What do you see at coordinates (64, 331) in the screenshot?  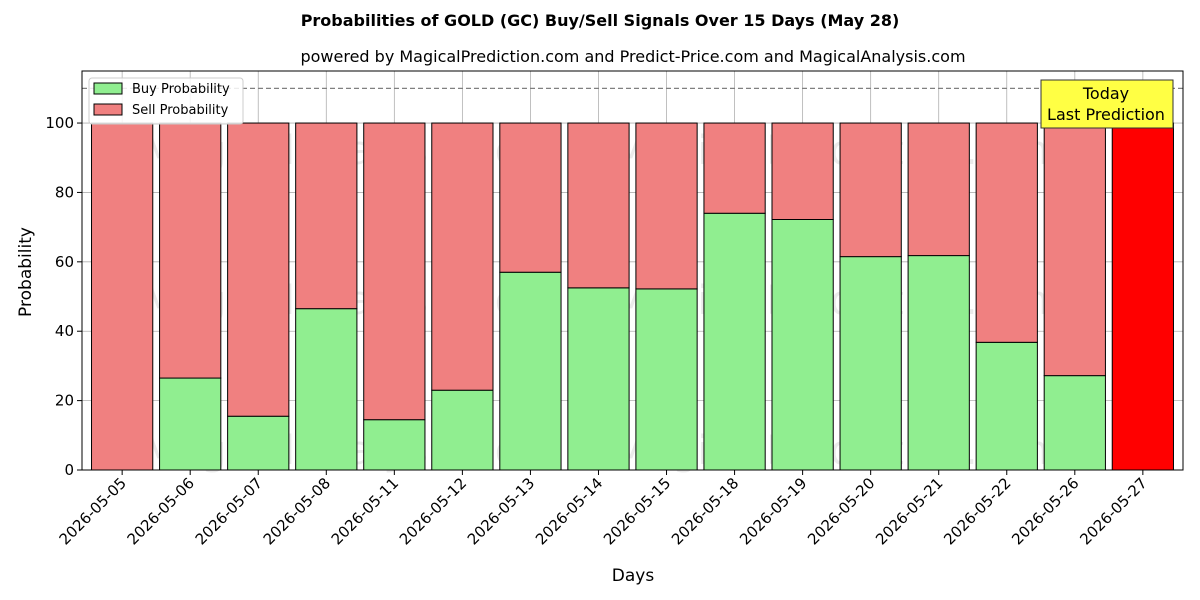 I see `y-tick-label: 40` at bounding box center [64, 331].